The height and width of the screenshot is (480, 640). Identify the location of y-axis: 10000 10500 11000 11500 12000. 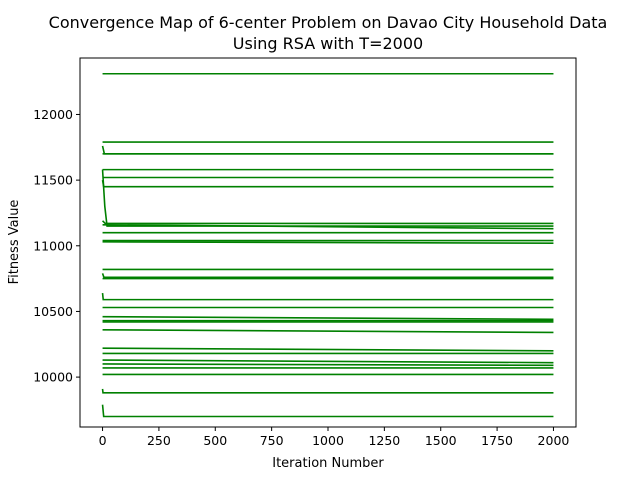
(56, 246).